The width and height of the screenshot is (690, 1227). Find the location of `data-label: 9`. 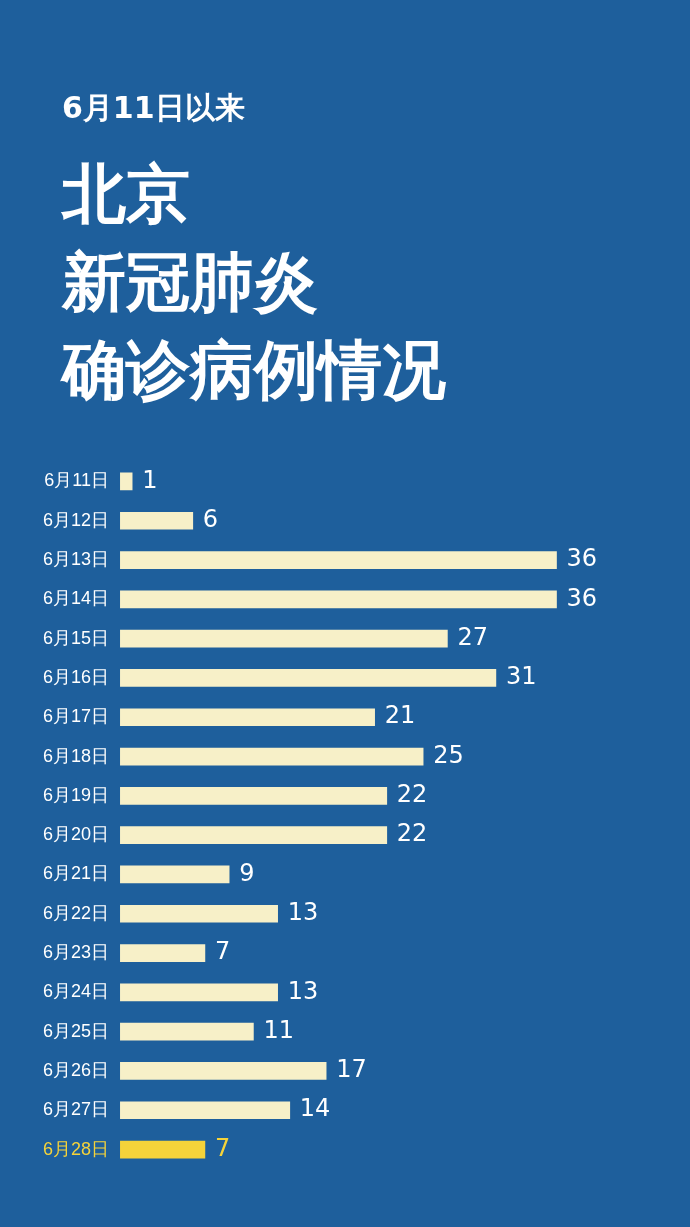

data-label: 9 is located at coordinates (247, 872).